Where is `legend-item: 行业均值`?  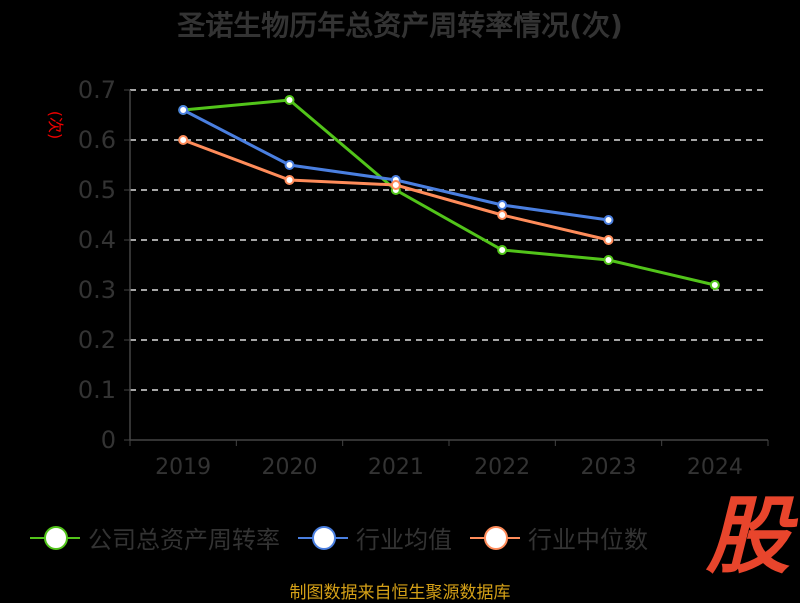 legend-item: 行业均值 is located at coordinates (375, 537).